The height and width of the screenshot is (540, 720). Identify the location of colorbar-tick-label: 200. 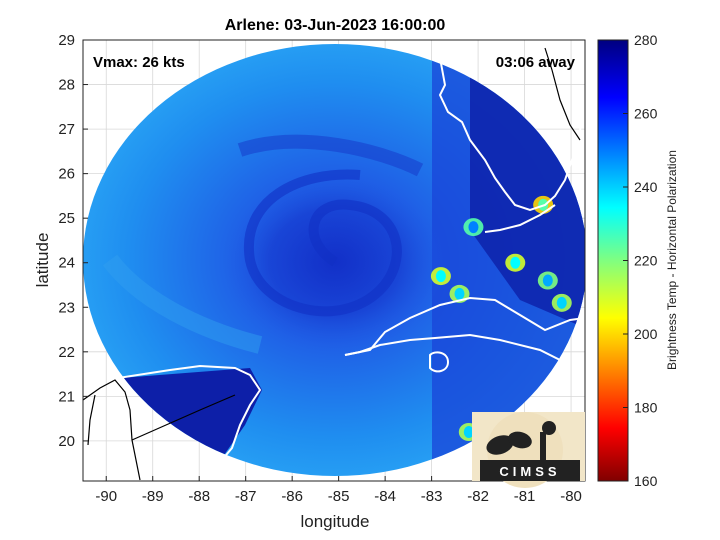
(646, 334).